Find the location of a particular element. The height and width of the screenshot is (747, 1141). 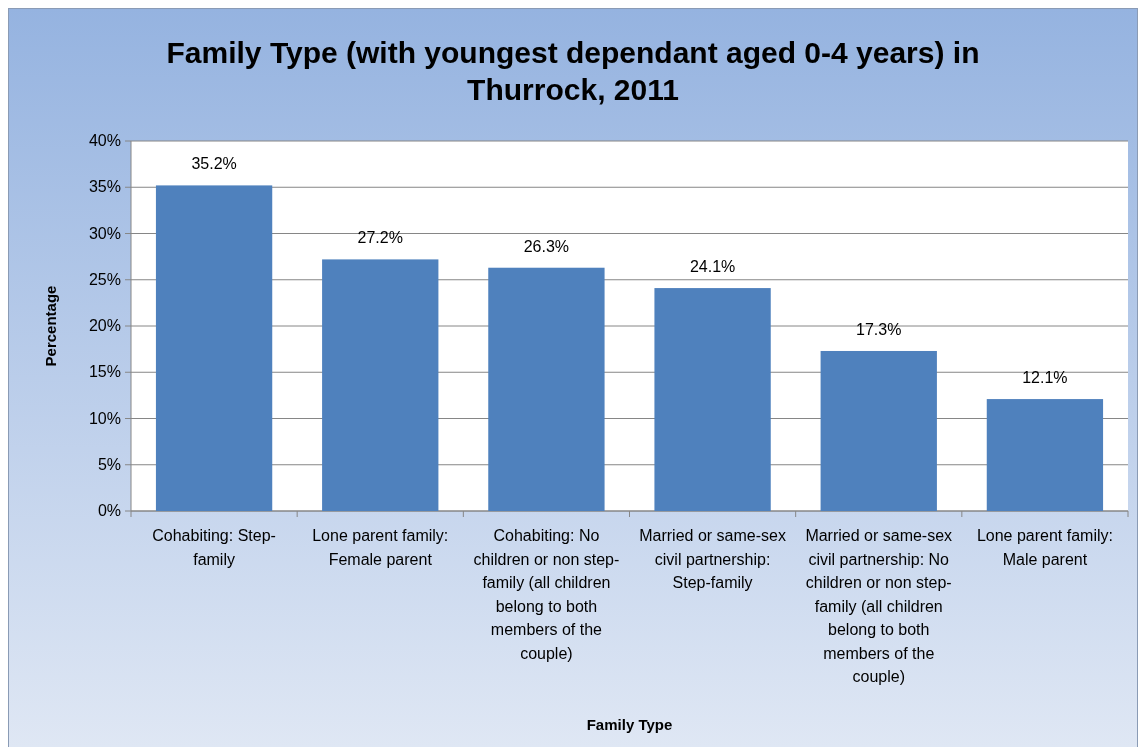

data-label: 26.3% is located at coordinates (546, 246).